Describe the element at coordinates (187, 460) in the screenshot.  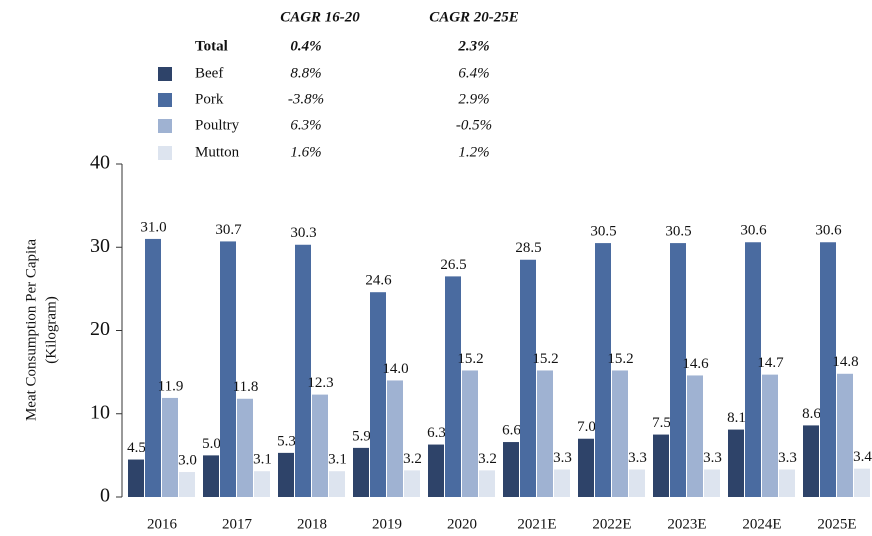
I see `value-label: 3.0` at that location.